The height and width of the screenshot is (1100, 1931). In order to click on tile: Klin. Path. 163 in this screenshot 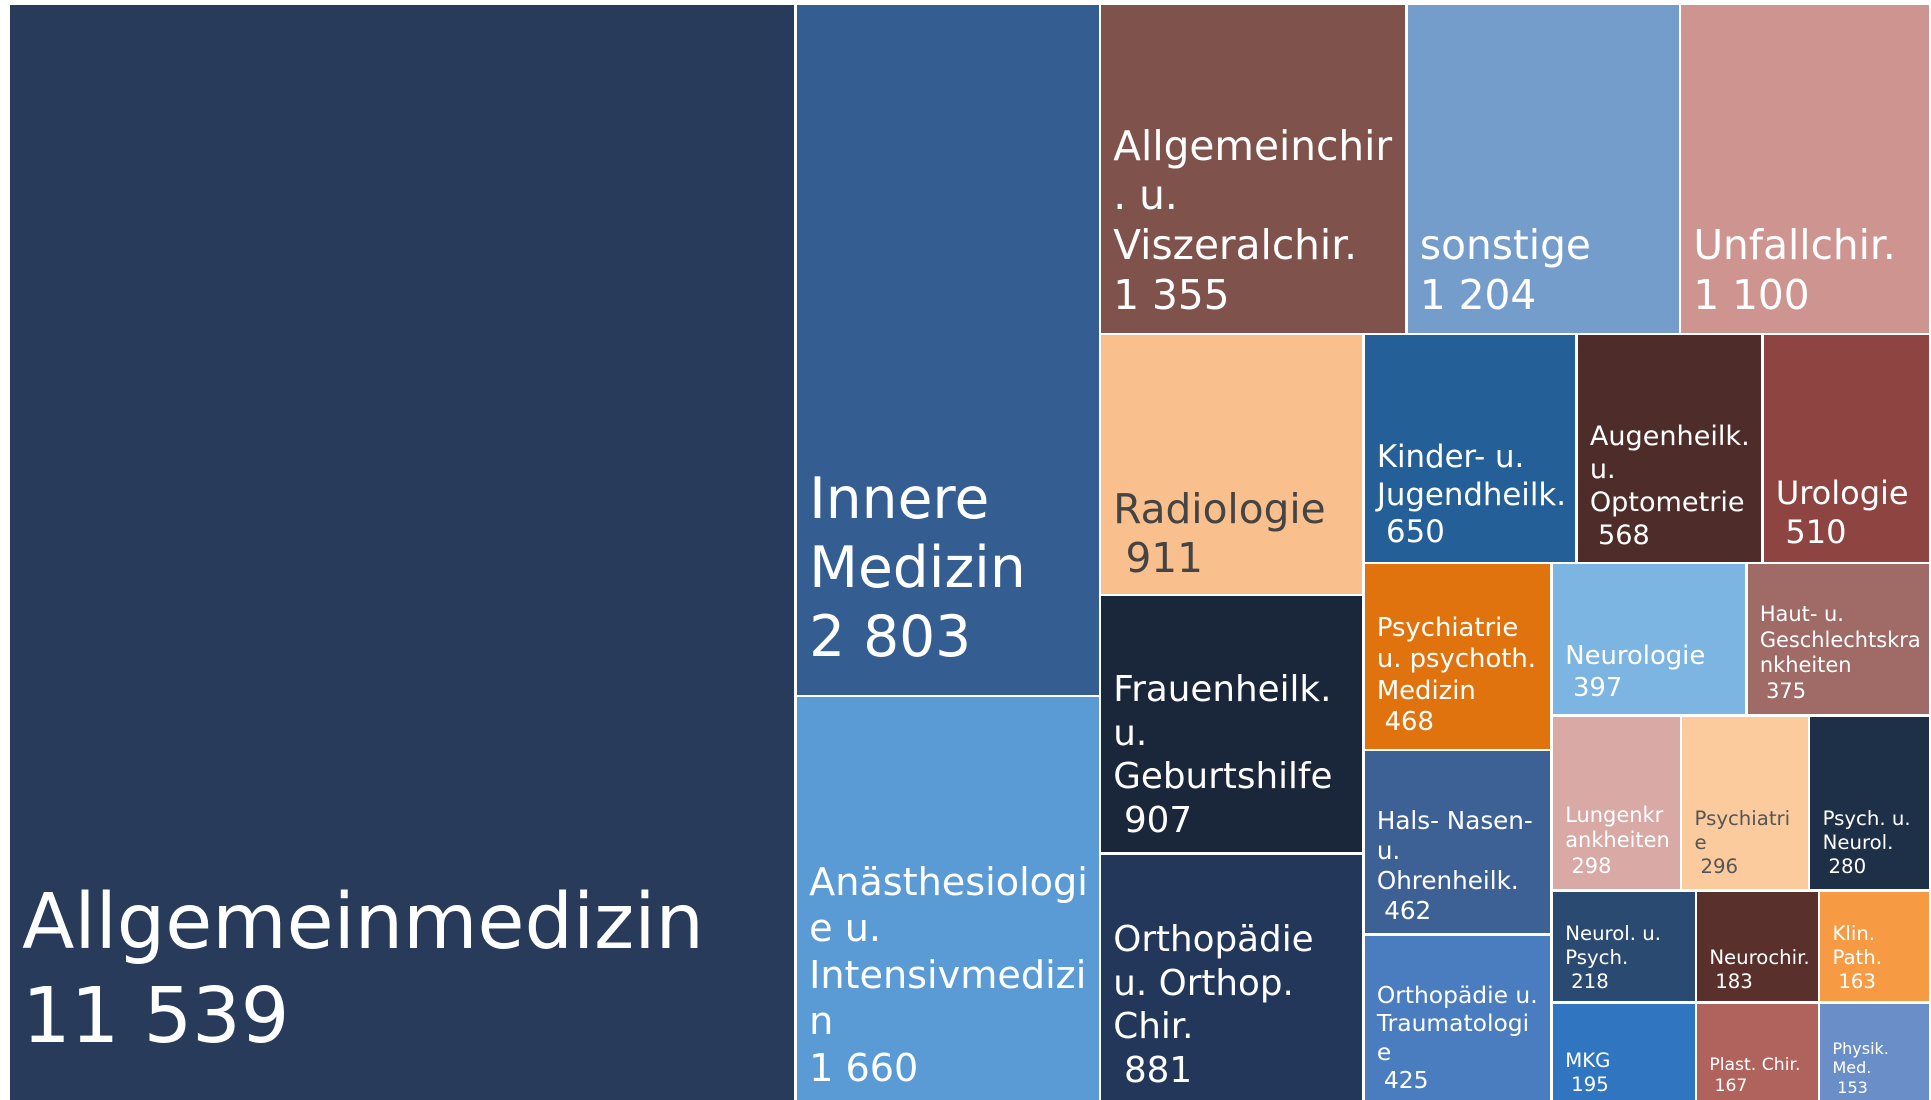, I will do `click(1874, 946)`.